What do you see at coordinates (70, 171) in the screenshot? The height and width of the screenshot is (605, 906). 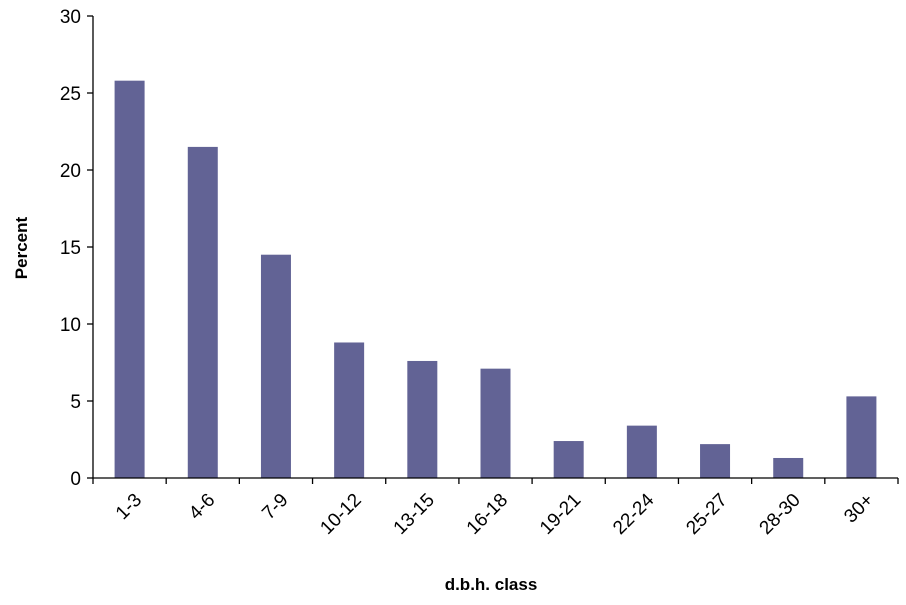 I see `y-tick-label: 20` at bounding box center [70, 171].